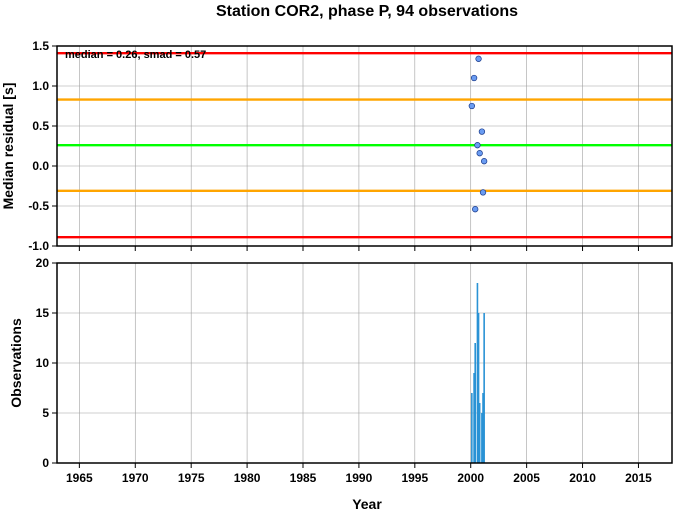  What do you see at coordinates (38, 206) in the screenshot?
I see `residual-y-tick-label: -0.5` at bounding box center [38, 206].